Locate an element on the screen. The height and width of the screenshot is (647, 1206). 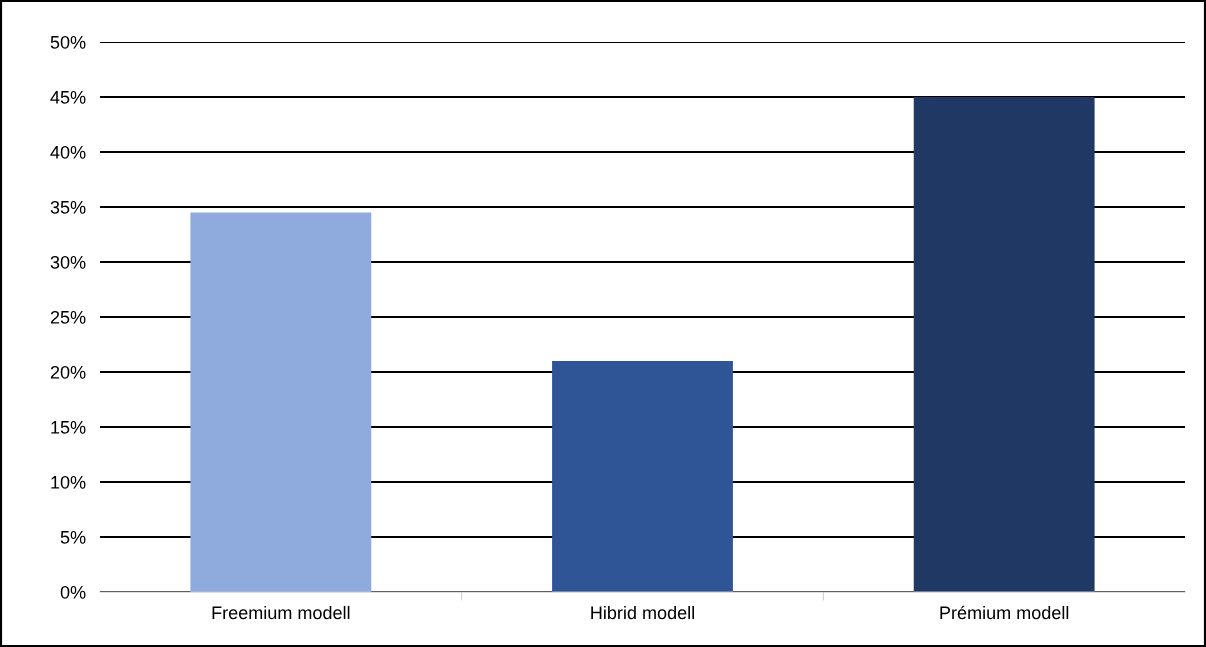
x-tick-label: Freemium modell is located at coordinates (281, 612).